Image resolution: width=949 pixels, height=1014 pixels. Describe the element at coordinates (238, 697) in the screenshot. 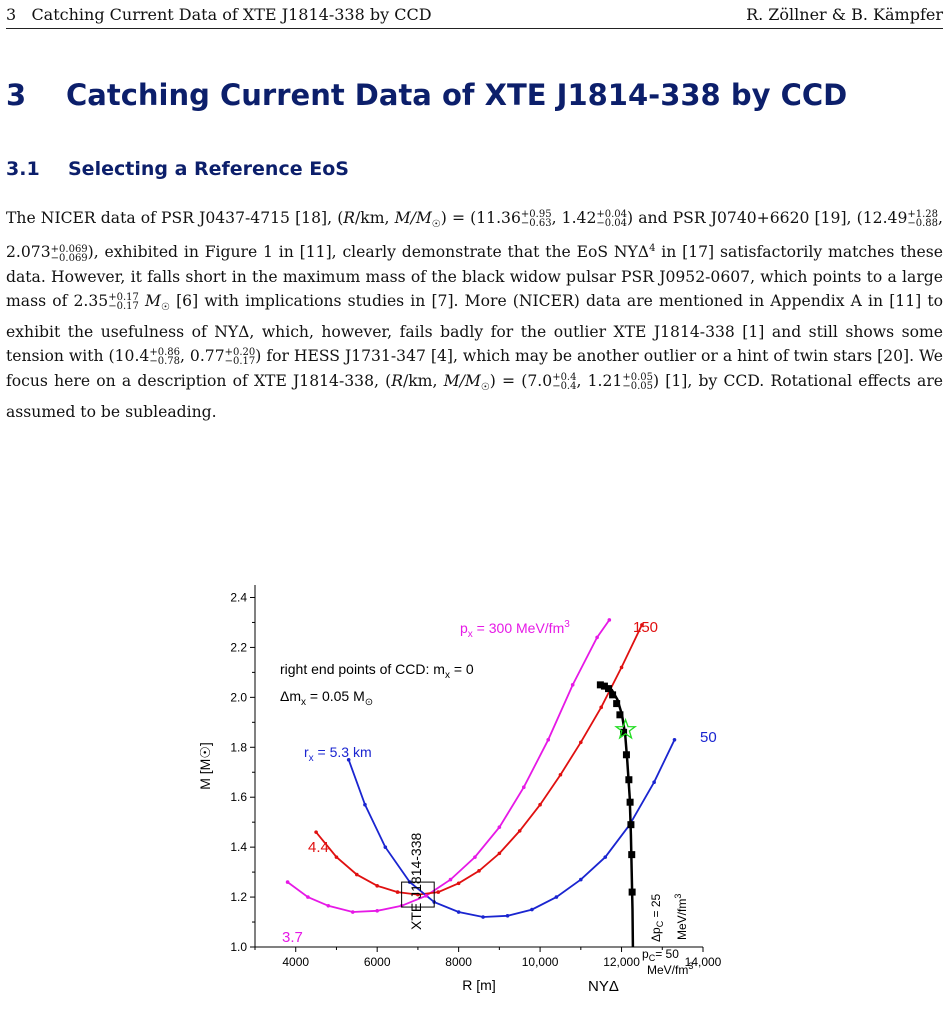

I see `y-tick-label: 2.0` at that location.